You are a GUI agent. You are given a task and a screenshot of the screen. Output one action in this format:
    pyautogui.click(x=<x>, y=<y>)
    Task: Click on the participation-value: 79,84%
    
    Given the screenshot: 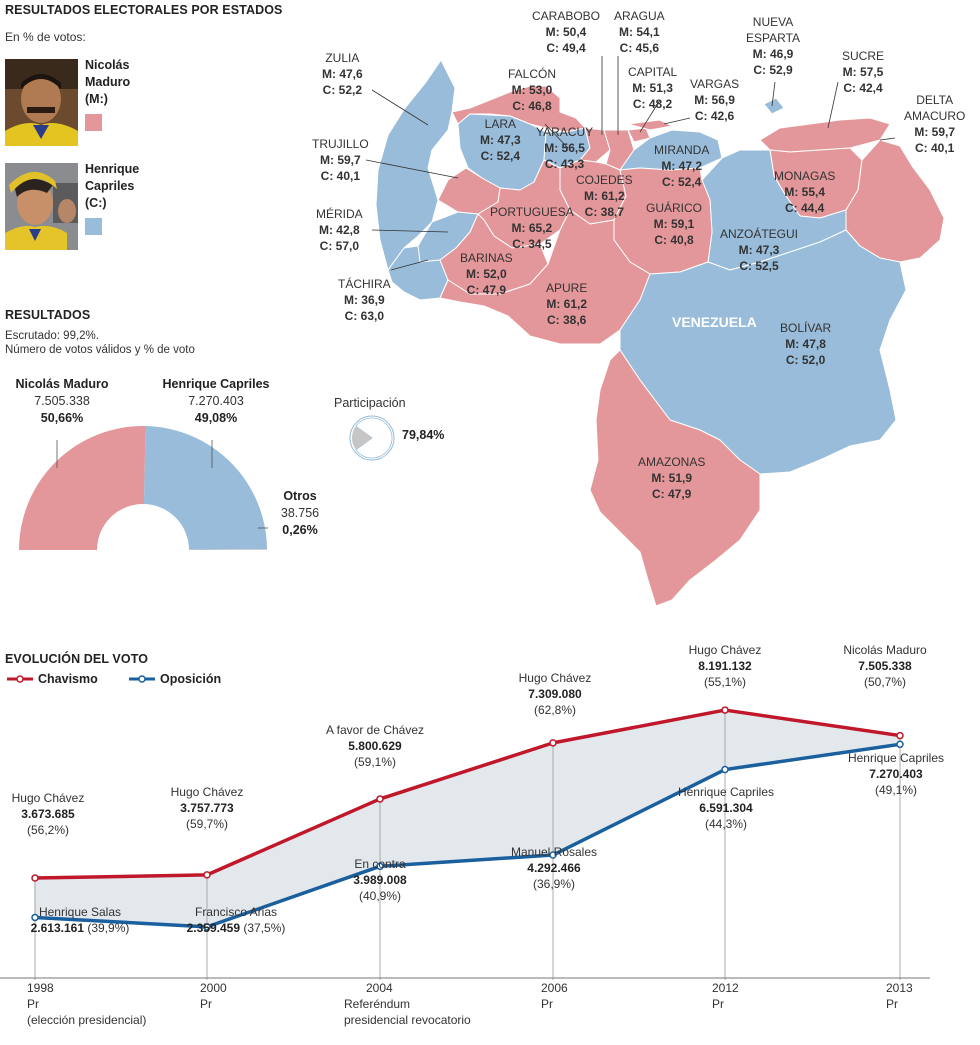 What is the action you would take?
    pyautogui.click(x=423, y=435)
    